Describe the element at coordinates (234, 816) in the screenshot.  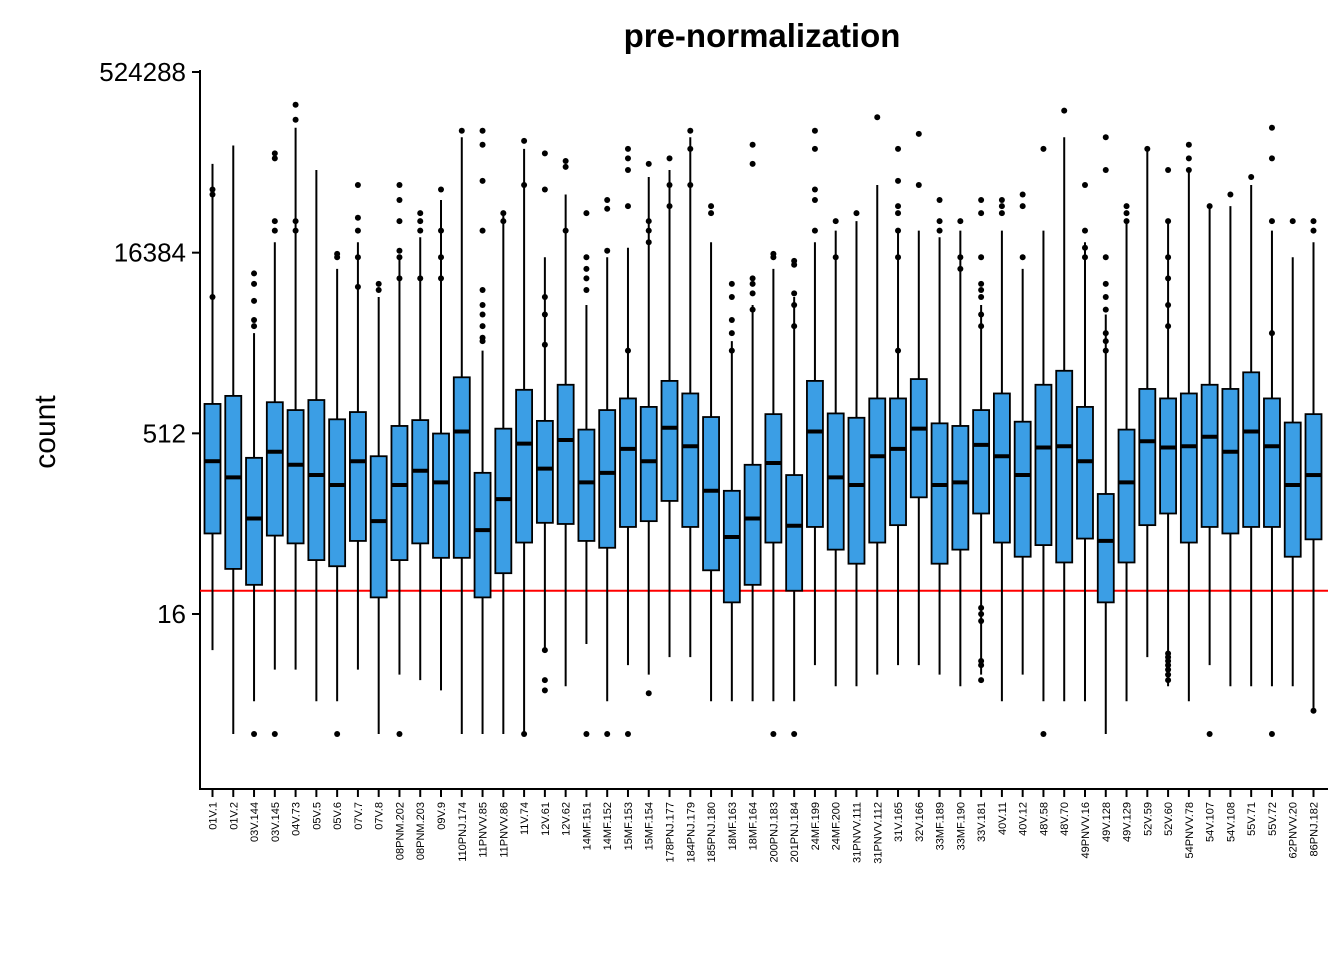
I see `x-tick-label: 01V.2` at that location.